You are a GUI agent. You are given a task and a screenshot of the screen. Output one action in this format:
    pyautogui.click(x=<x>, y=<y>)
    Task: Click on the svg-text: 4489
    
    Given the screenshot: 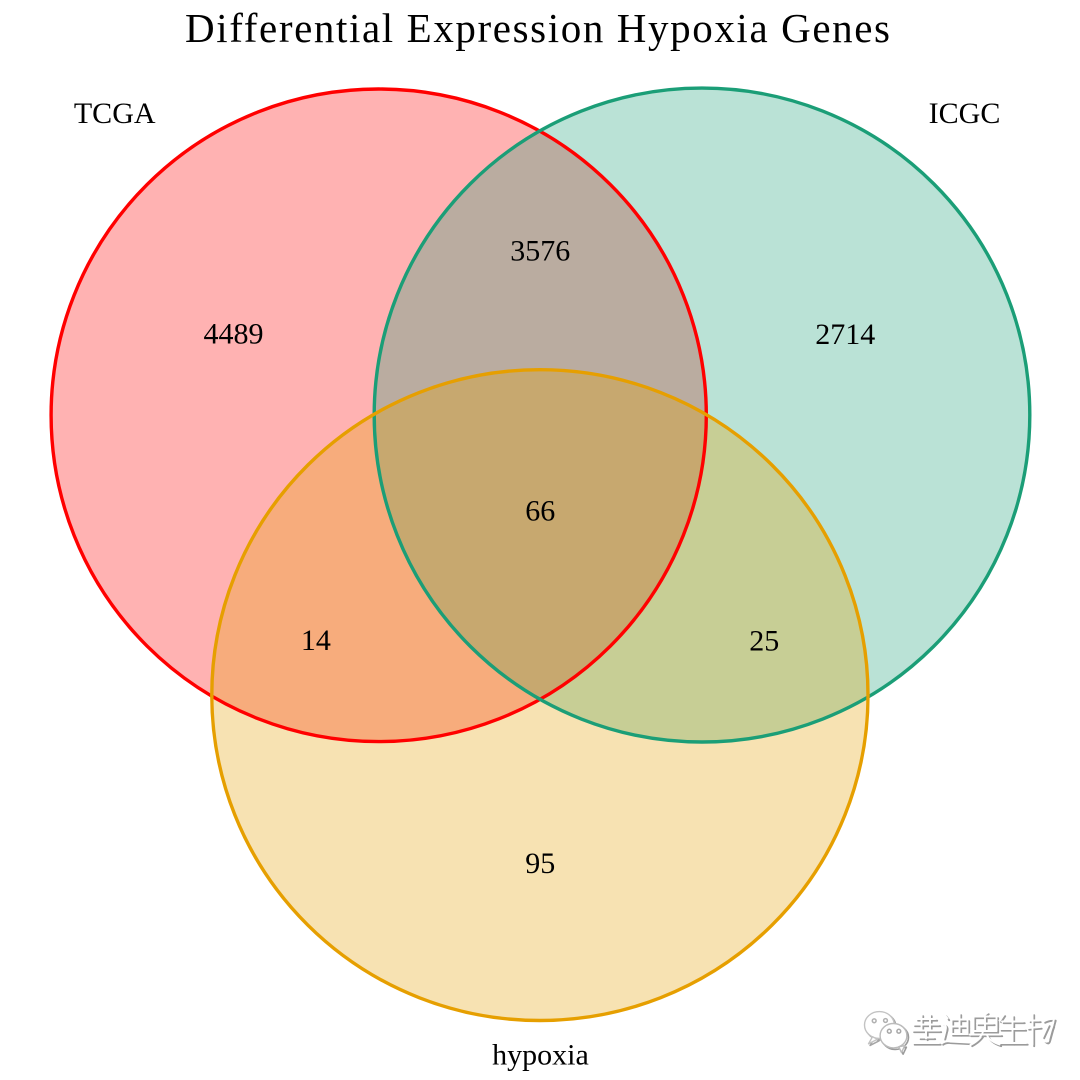 What is the action you would take?
    pyautogui.click(x=234, y=334)
    